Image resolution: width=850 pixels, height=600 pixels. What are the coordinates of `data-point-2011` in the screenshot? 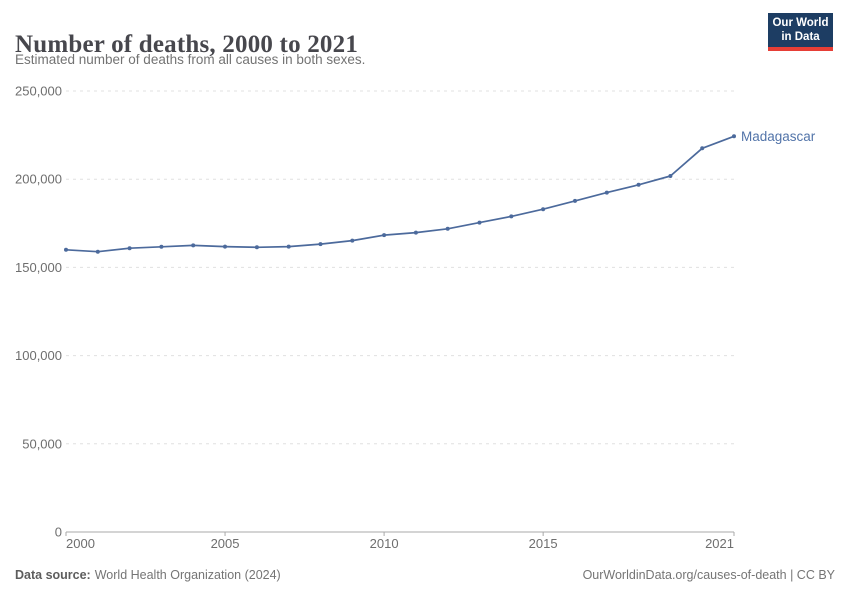 It's located at (415, 232).